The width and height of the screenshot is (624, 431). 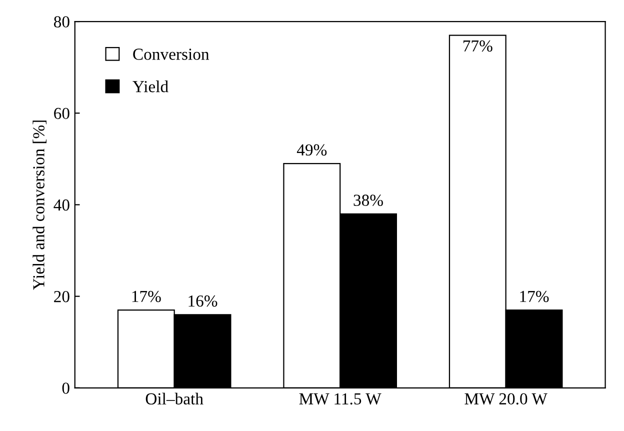 What do you see at coordinates (506, 399) in the screenshot?
I see `x-tick-label: MW 20.0 W` at bounding box center [506, 399].